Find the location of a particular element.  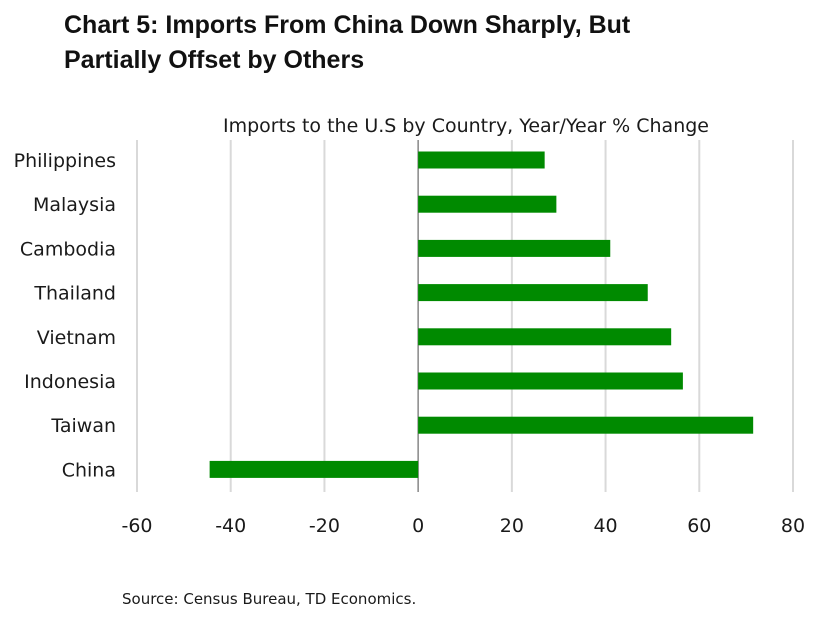

bar-philippines is located at coordinates (481, 160).